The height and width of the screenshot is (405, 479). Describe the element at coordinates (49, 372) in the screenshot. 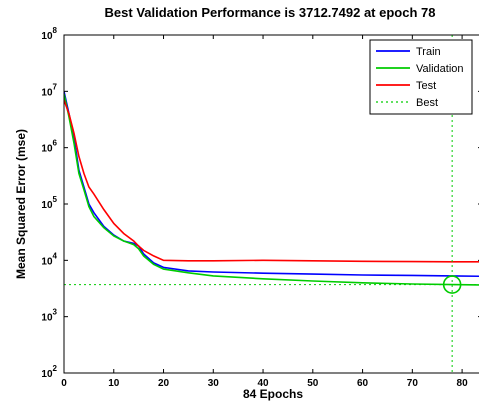

I see `y-tick-label: 10²` at that location.